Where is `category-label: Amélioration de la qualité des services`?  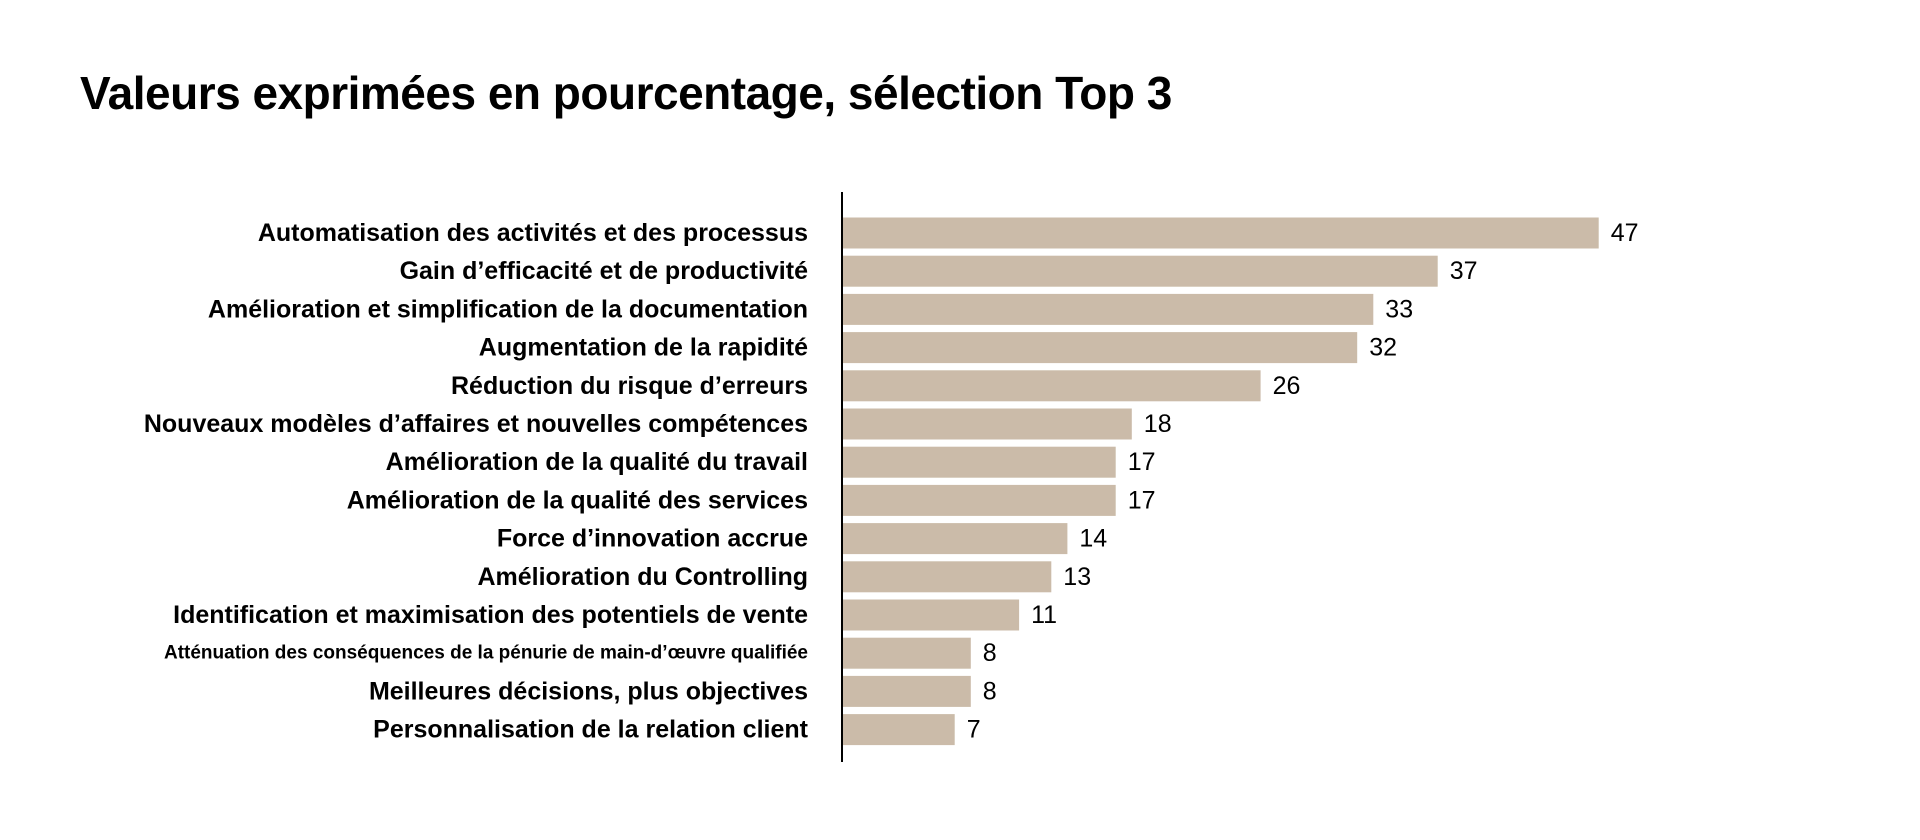 category-label: Amélioration de la qualité des services is located at coordinates (577, 500).